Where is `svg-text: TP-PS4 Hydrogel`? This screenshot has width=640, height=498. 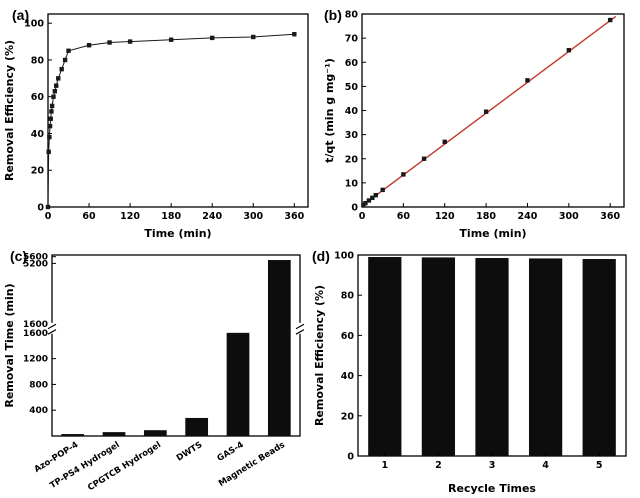 svg-text: TP-PS4 Hydrogel is located at coordinates (84, 465).